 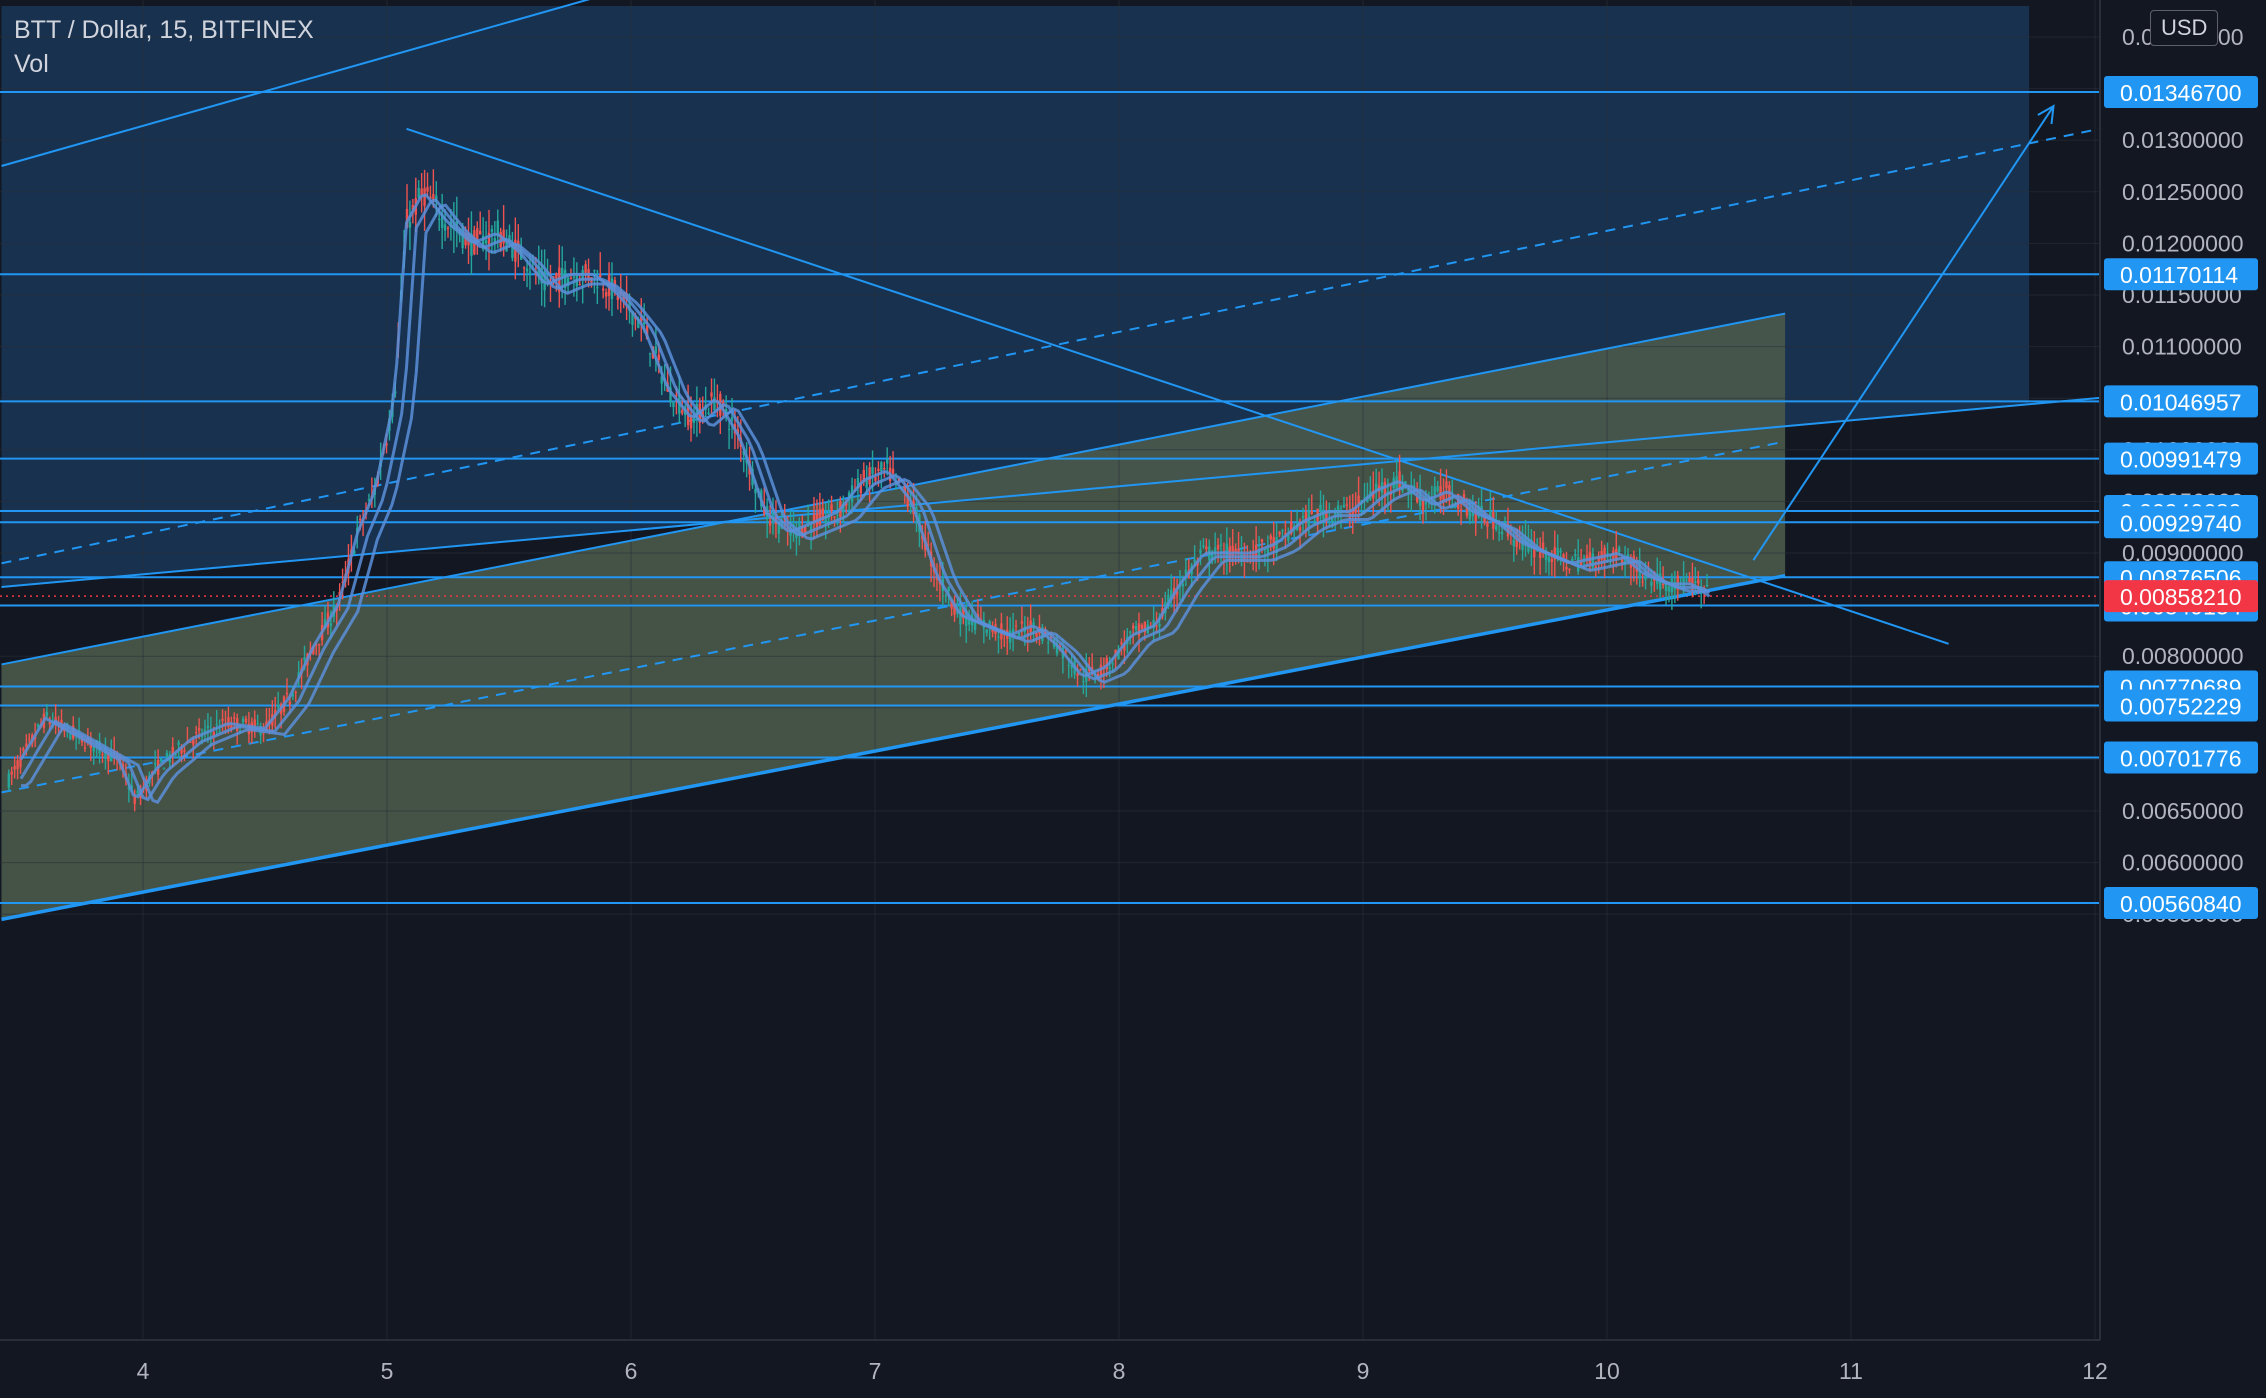 What do you see at coordinates (2183, 192) in the screenshot?
I see `price-tick-label: 0.01250000` at bounding box center [2183, 192].